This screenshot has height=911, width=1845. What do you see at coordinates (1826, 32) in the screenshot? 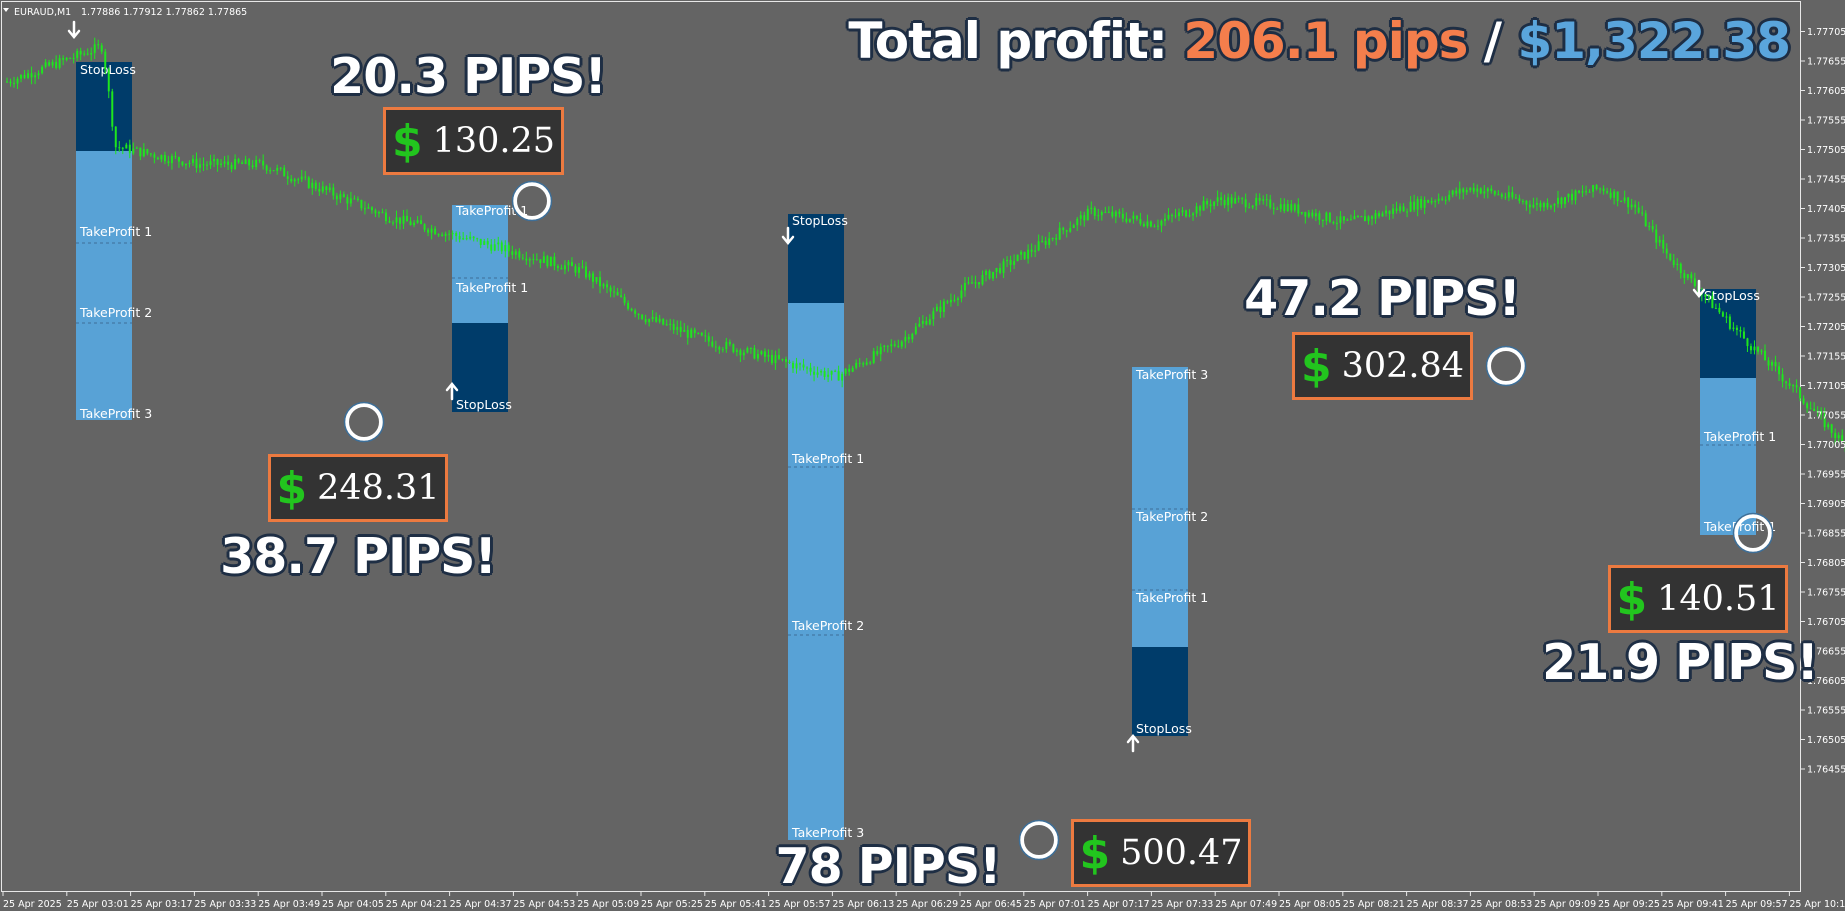
I see `price-tick-label: 1.77705` at bounding box center [1826, 32].